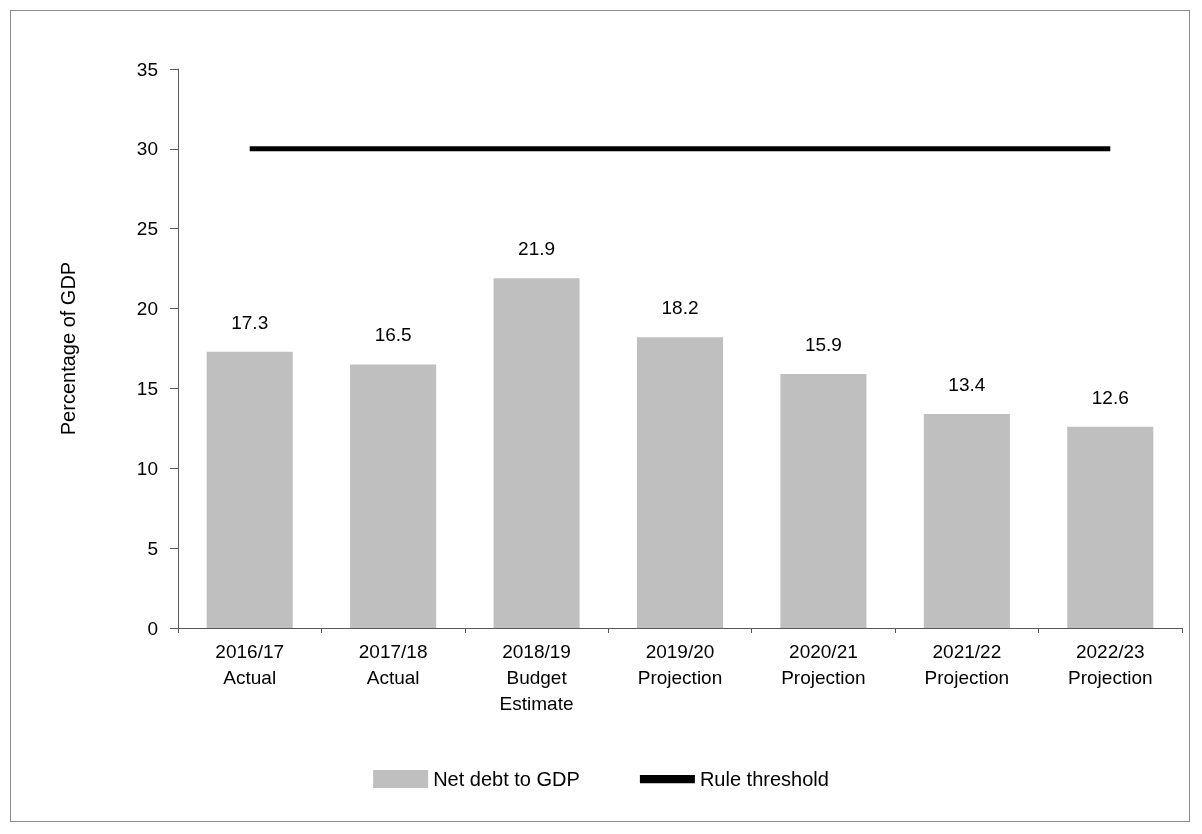 Image resolution: width=1202 pixels, height=834 pixels. Describe the element at coordinates (68, 348) in the screenshot. I see `y-axis-title: Percentage of GDP` at that location.